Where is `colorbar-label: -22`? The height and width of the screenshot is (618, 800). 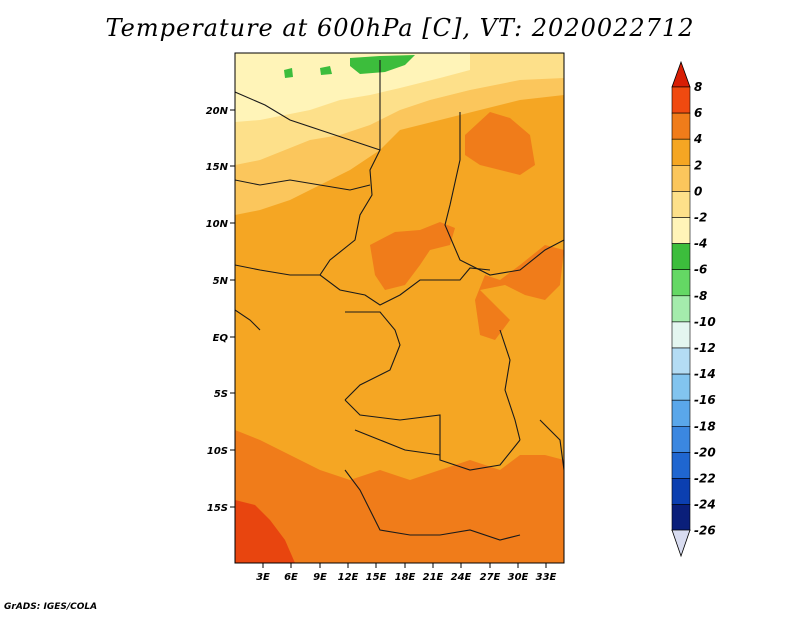 colorbar-label: -22 is located at coordinates (705, 479).